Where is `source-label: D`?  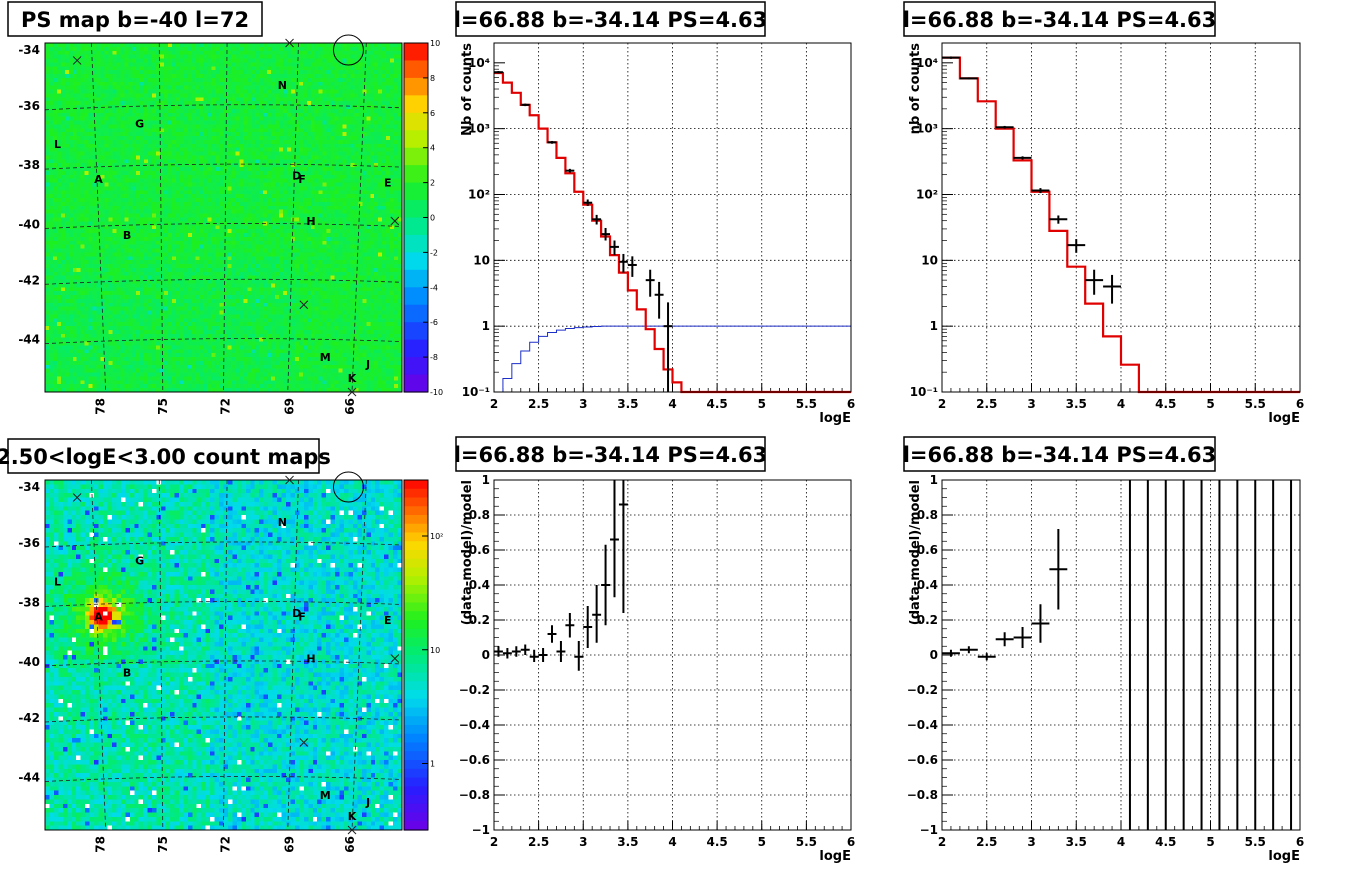
source-label: D is located at coordinates (296, 613).